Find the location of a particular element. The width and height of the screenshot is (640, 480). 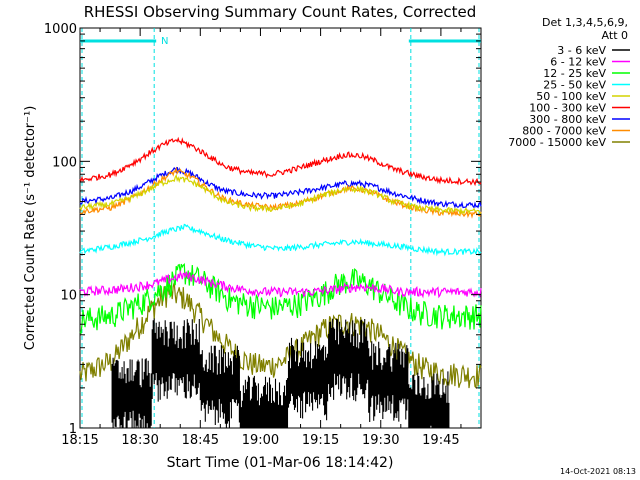

legend-header-line-2: Att 0 is located at coordinates (615, 35).